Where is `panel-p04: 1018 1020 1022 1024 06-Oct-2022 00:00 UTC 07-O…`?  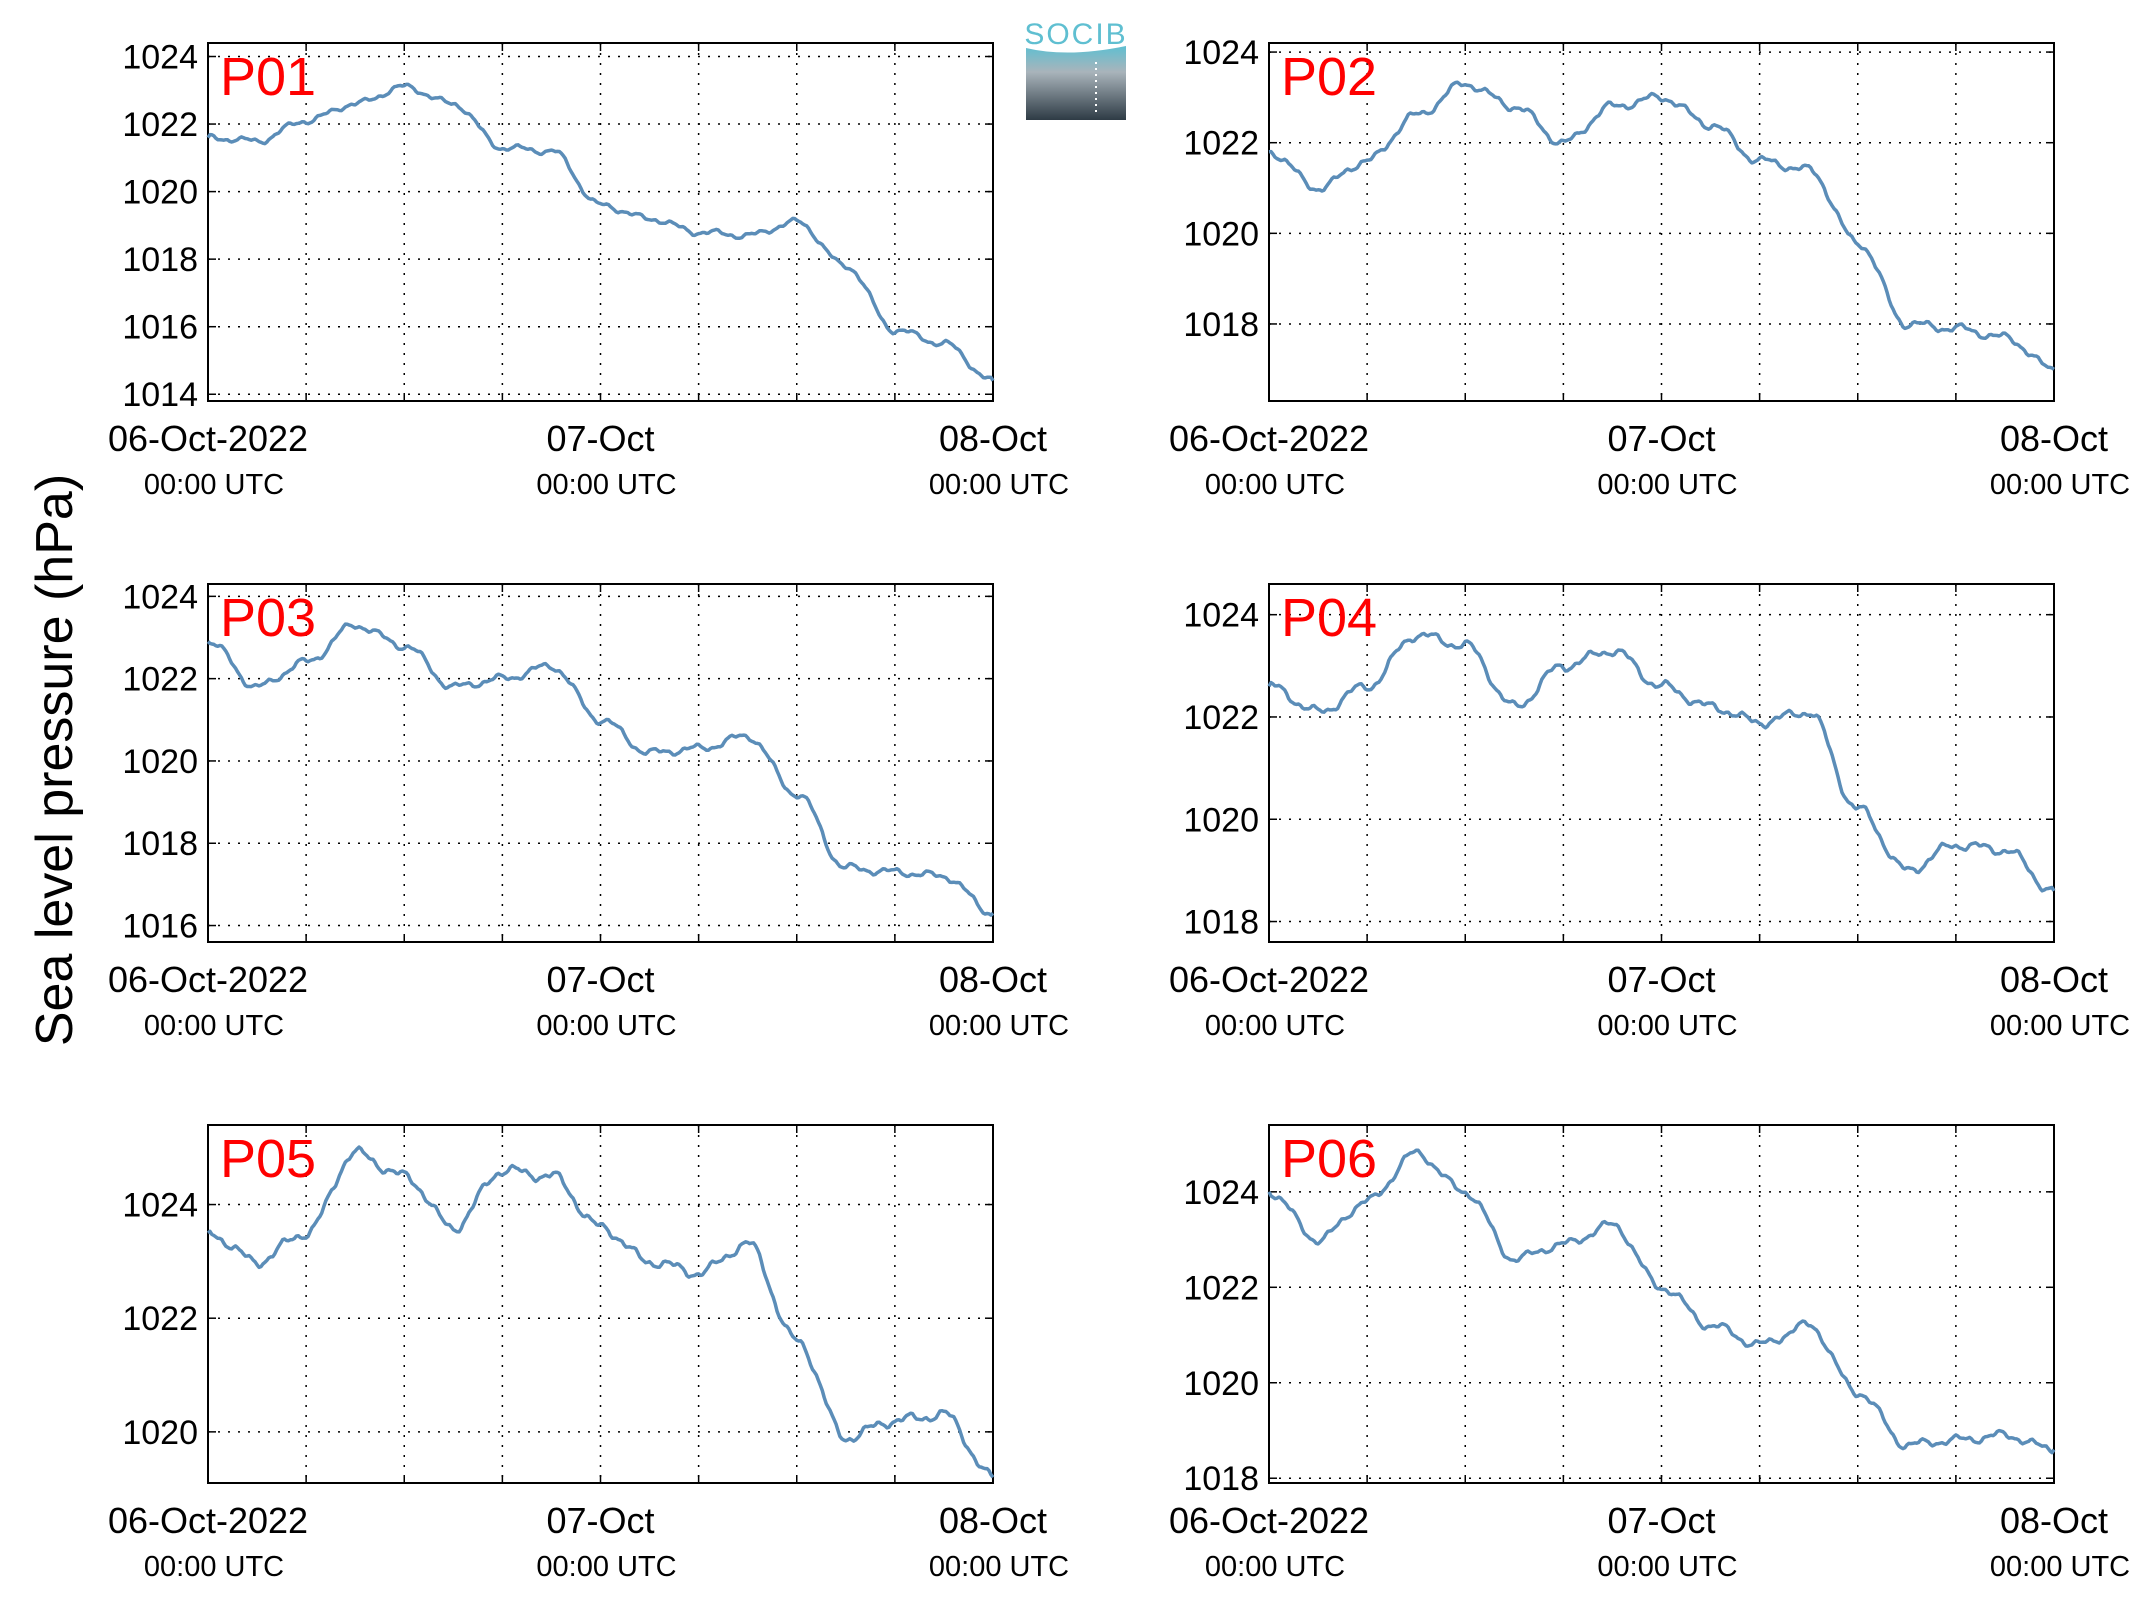 panel-p04: 1018 1020 1022 1024 06-Oct-2022 00:00 UTC 07-O… is located at coordinates (1649, 812).